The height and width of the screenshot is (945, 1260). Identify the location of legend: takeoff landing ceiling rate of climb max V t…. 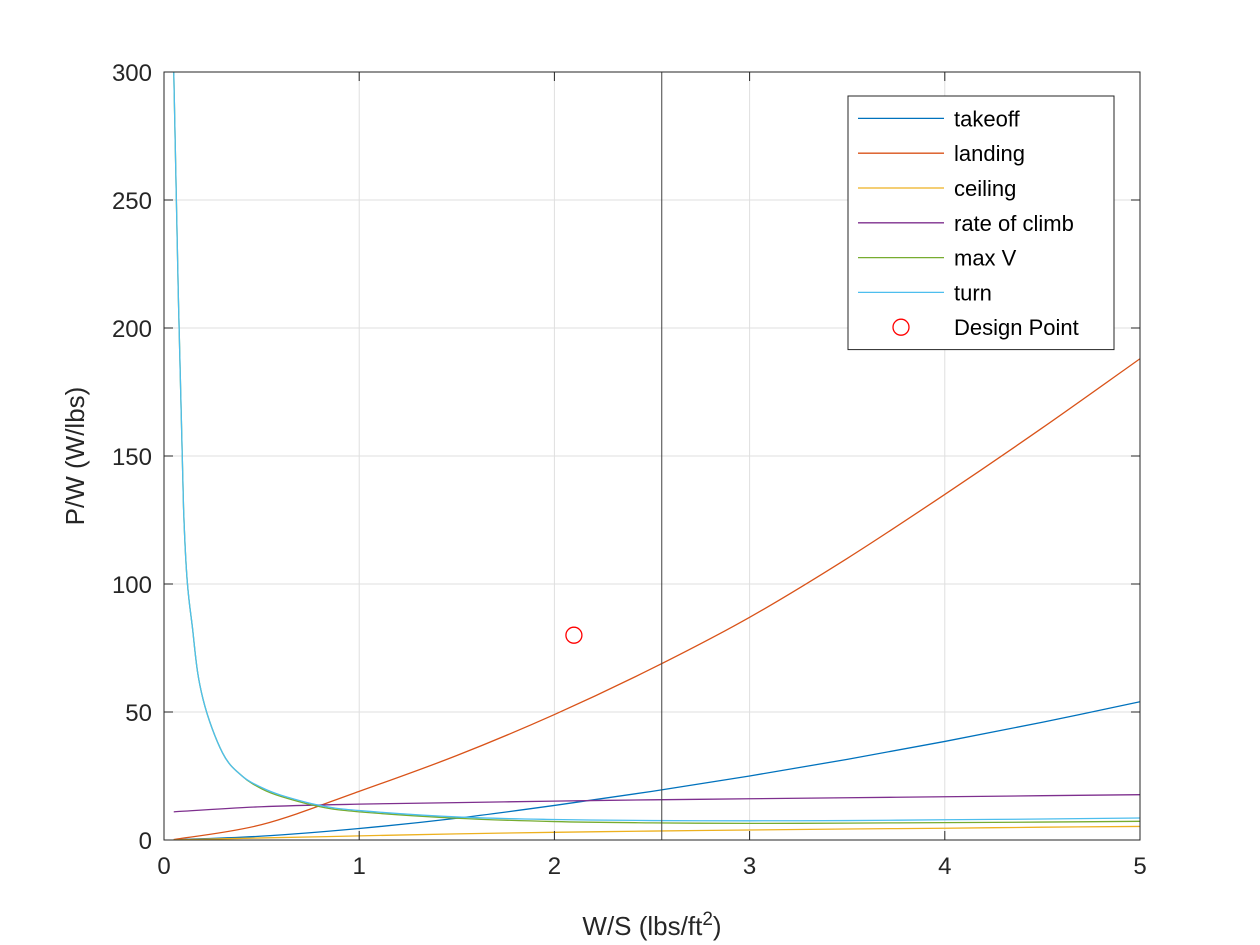
(981, 223).